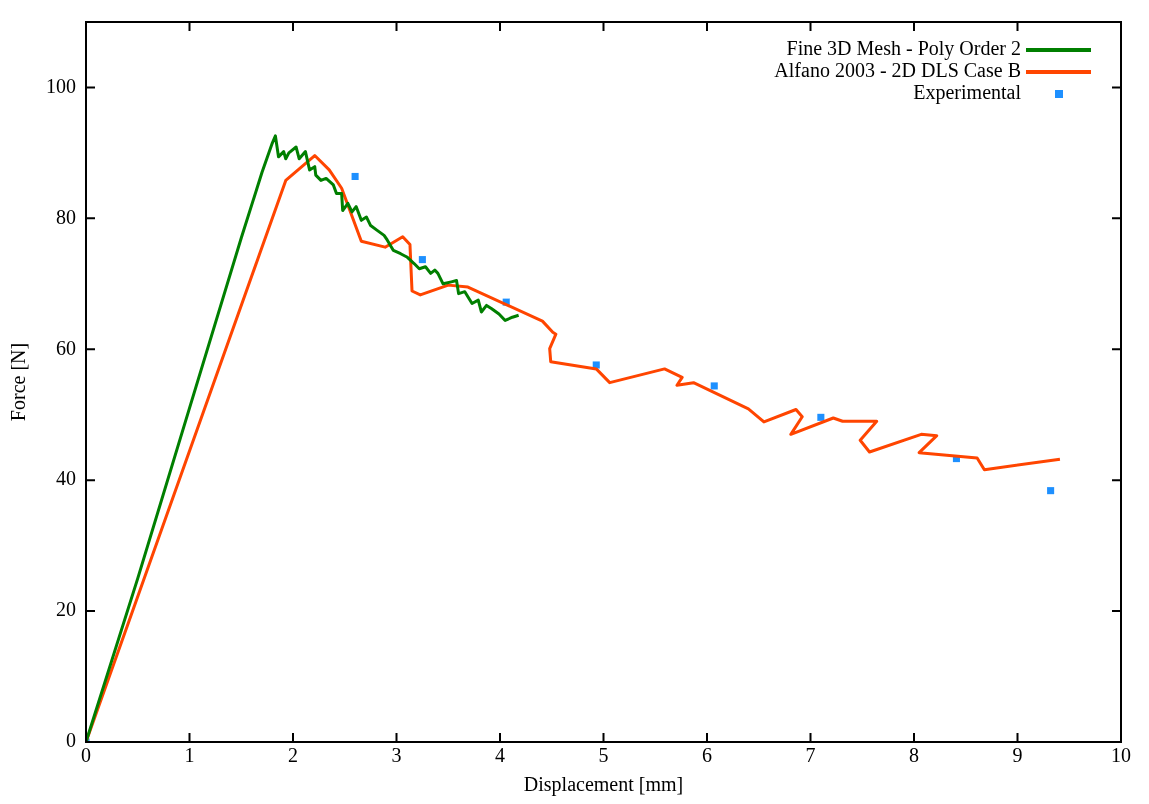  Describe the element at coordinates (897, 70) in the screenshot. I see `legend-label: Alfano 2003 - 2D DLS Case B` at that location.